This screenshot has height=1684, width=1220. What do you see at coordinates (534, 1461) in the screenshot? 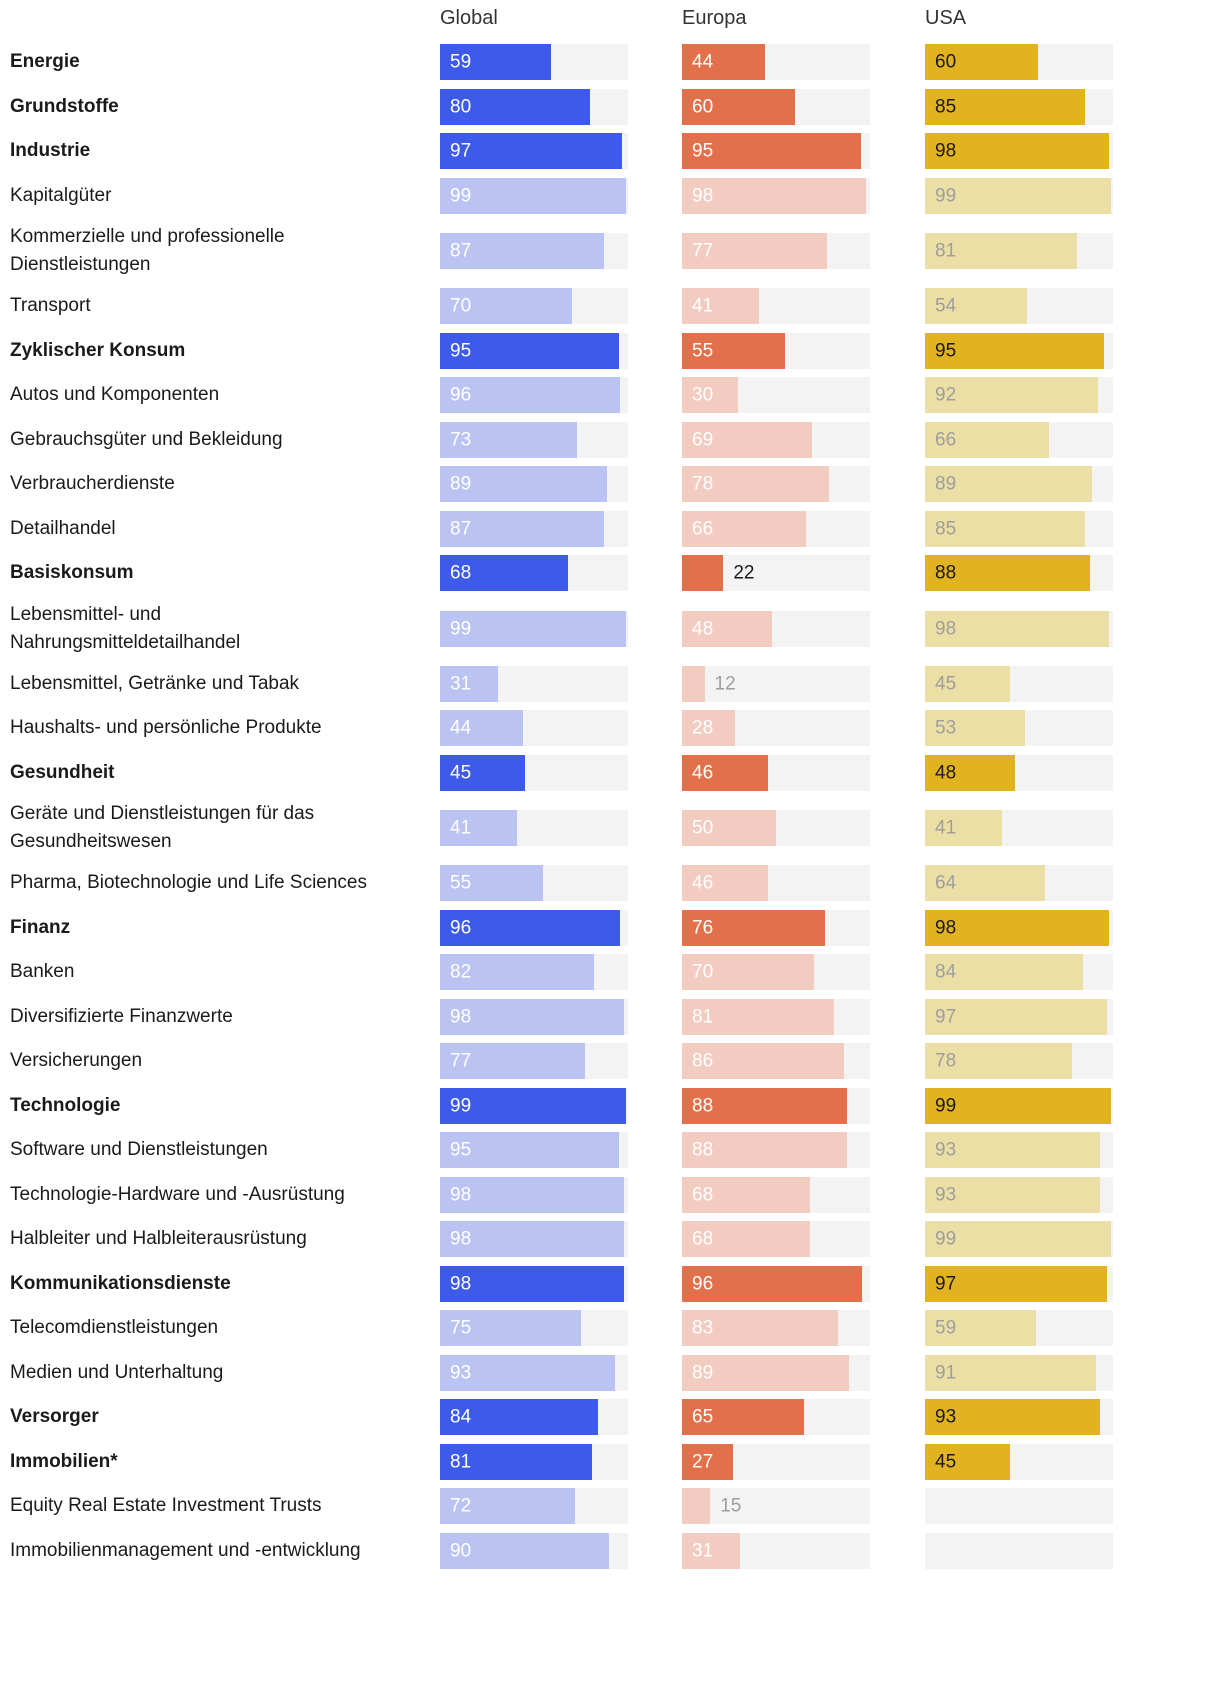
I see `bar-track-global: 81` at bounding box center [534, 1461].